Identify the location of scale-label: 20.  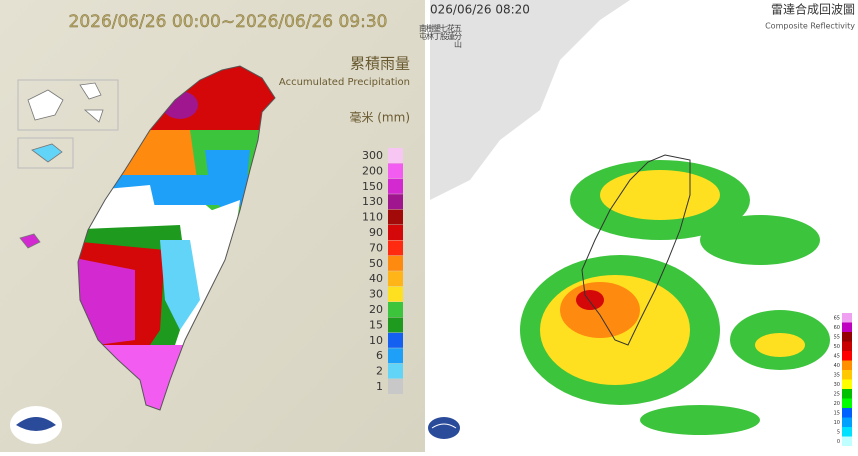
(837, 404).